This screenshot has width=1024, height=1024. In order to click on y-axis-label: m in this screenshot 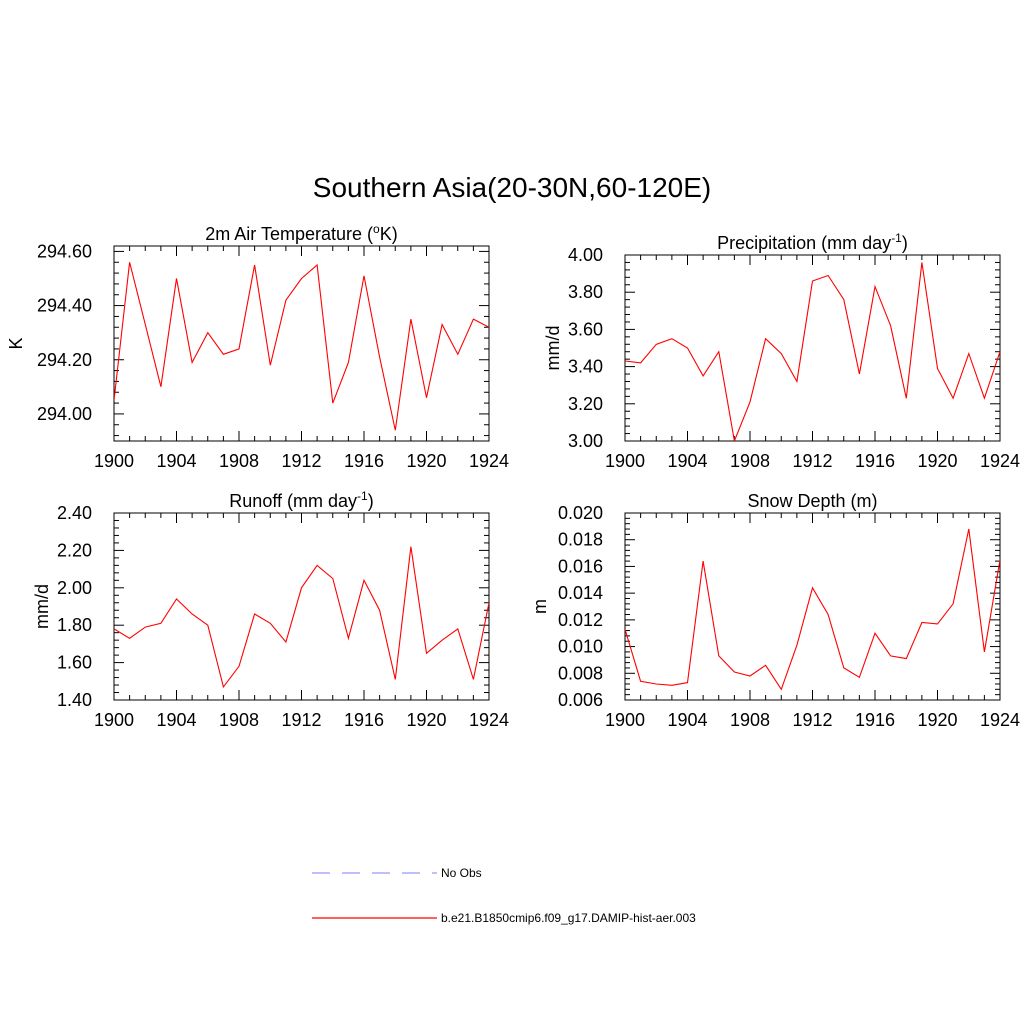, I will do `click(540, 606)`.